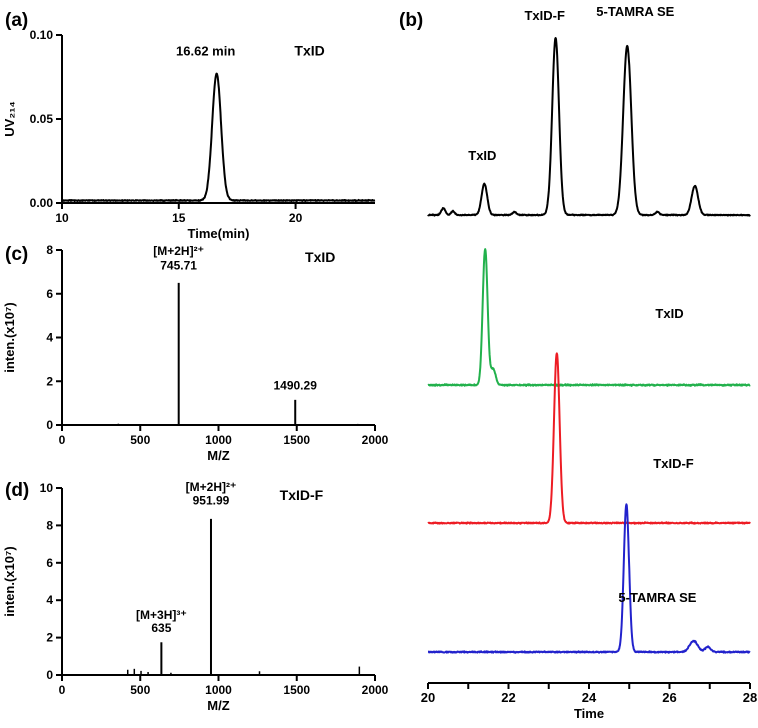  I want to click on panel-b-label: (b), so click(411, 20).